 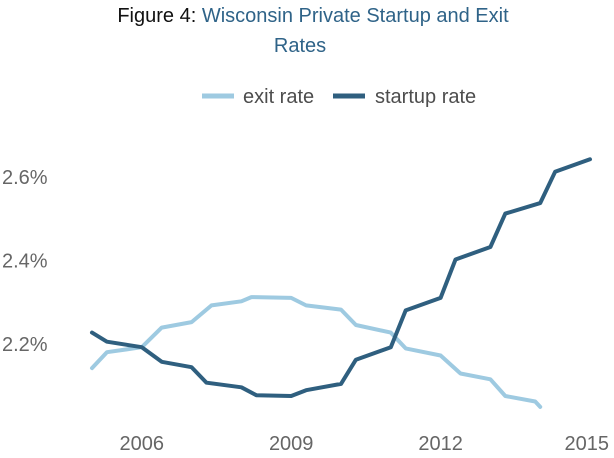 I want to click on legend: exit rate startup rate, so click(x=339, y=97).